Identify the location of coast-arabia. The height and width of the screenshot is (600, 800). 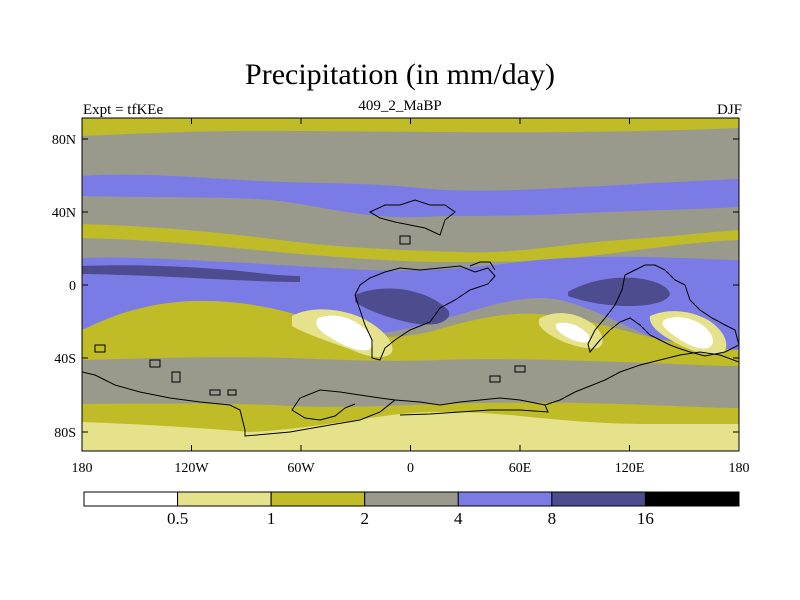
(482, 266).